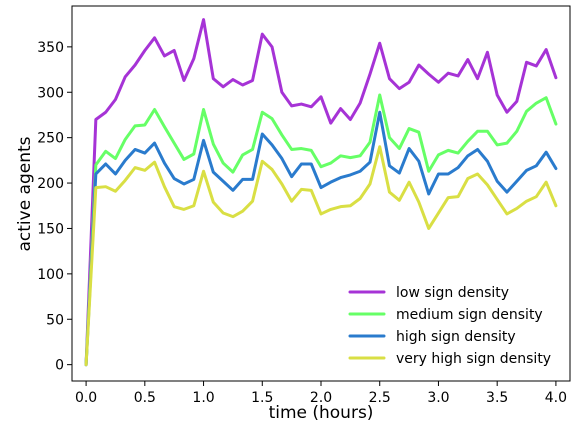 This screenshot has height=425, width=578. Describe the element at coordinates (380, 398) in the screenshot. I see `x-tick-label: 2.5` at that location.